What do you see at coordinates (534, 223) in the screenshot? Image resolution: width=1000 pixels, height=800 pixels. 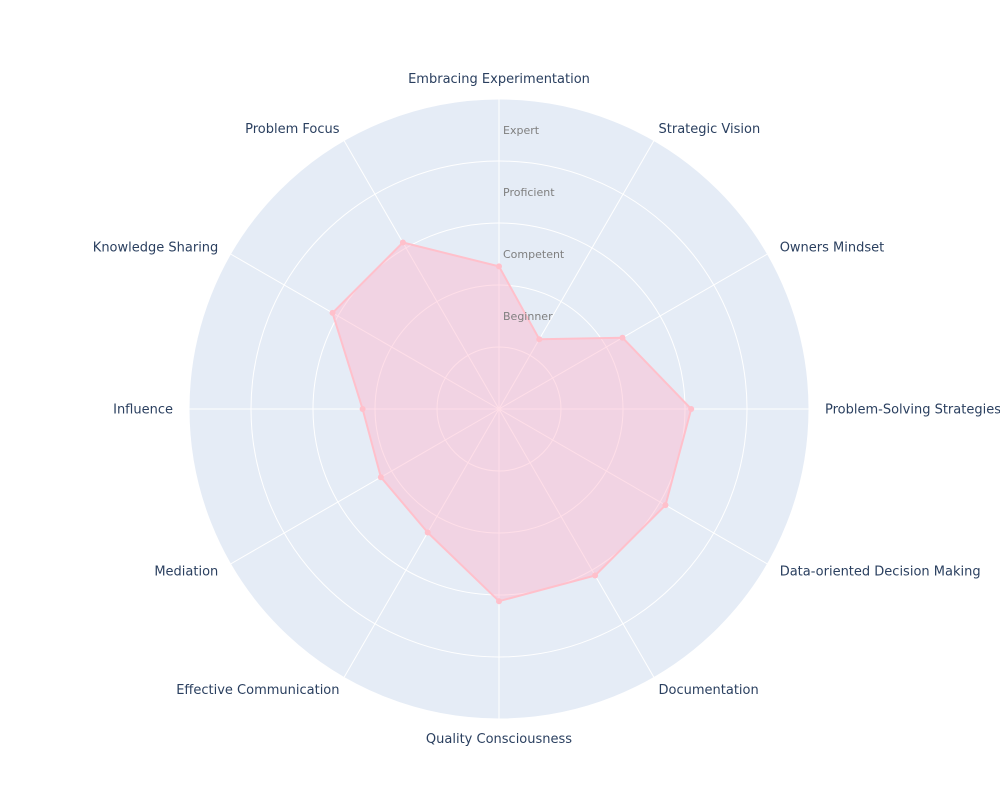 I see `radial-tick-labels: Beginner Competent Proficient Expert` at bounding box center [534, 223].